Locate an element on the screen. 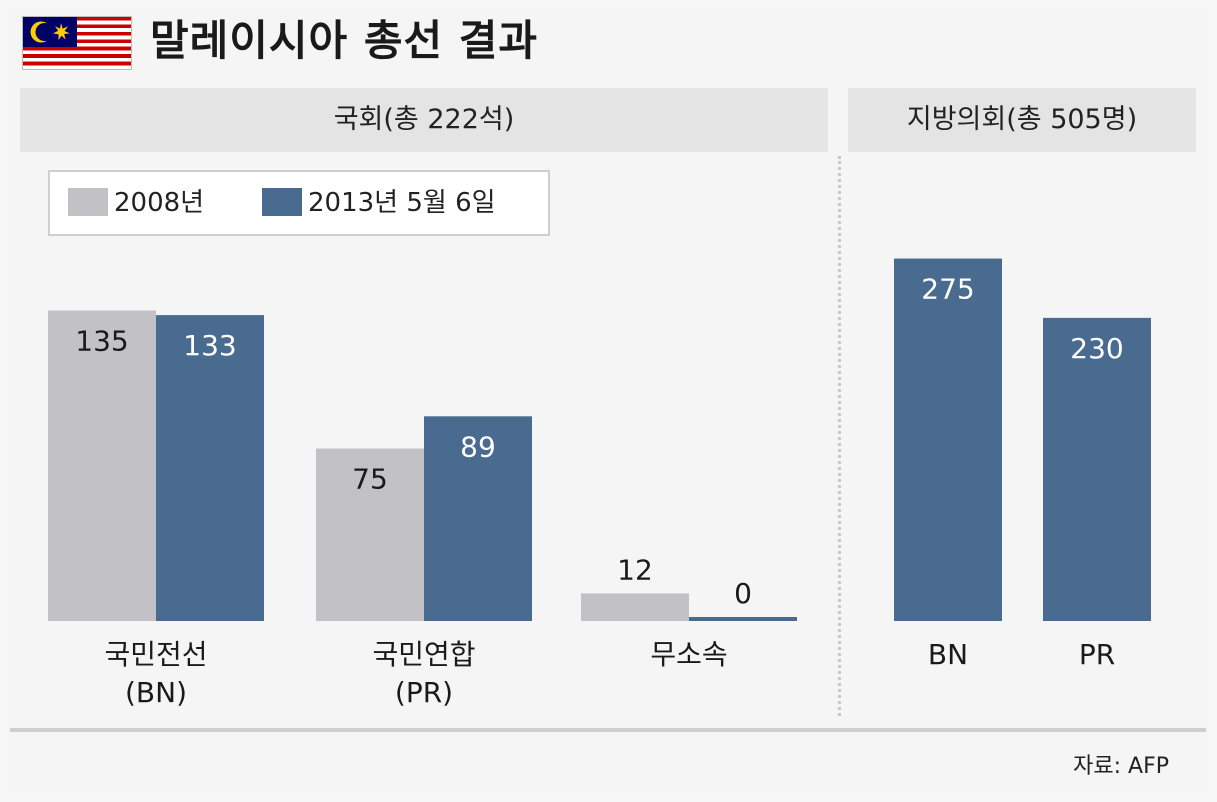 The width and height of the screenshot is (1217, 802). category-label-0-1: (BN) is located at coordinates (156, 692).